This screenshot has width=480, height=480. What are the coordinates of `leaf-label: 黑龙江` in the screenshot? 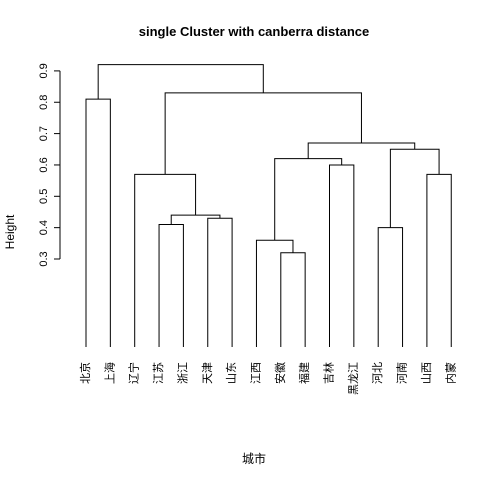 It's located at (353, 378).